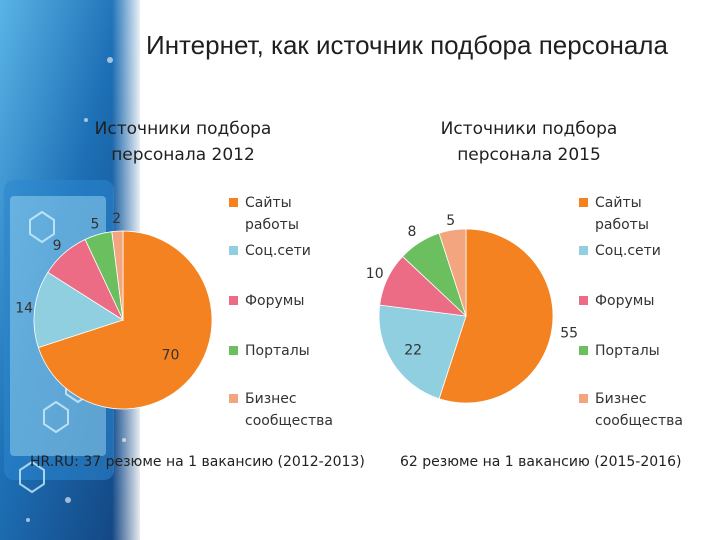 The image size is (720, 540). I want to click on pie-plot-area: 70 14 9 5 2, so click(114, 310).